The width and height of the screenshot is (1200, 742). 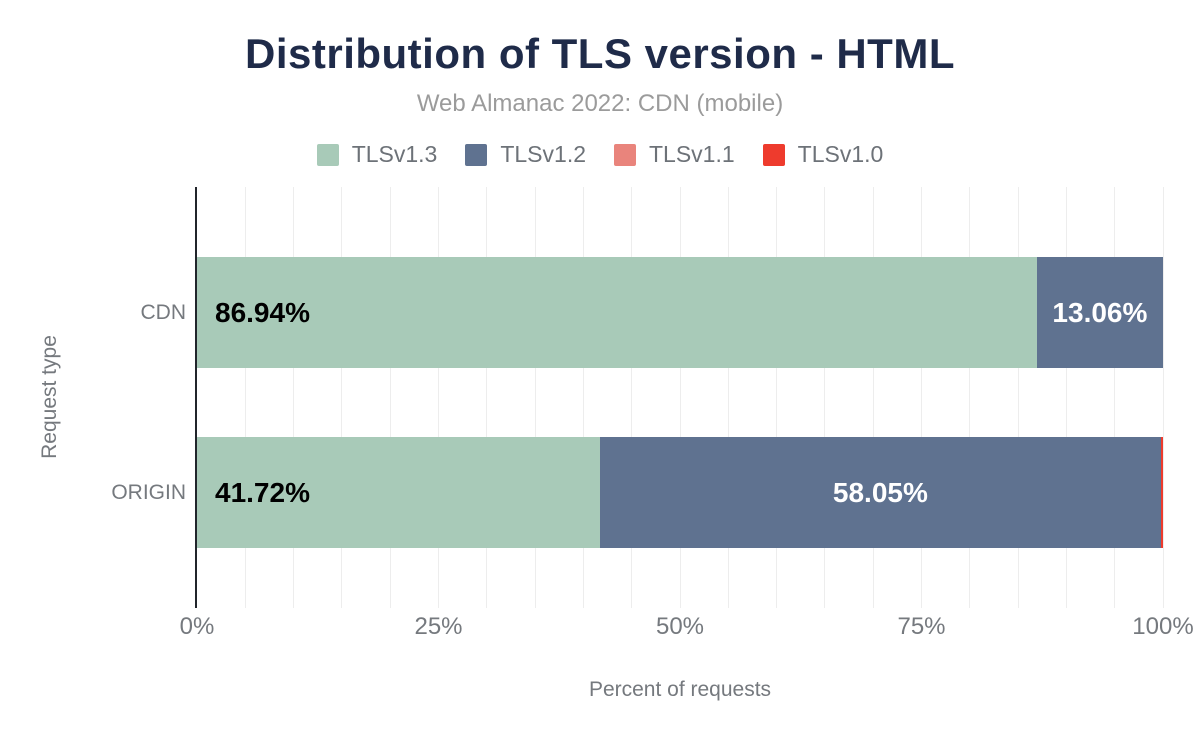 I want to click on bar-value-label: 86.94%, so click(x=262, y=312).